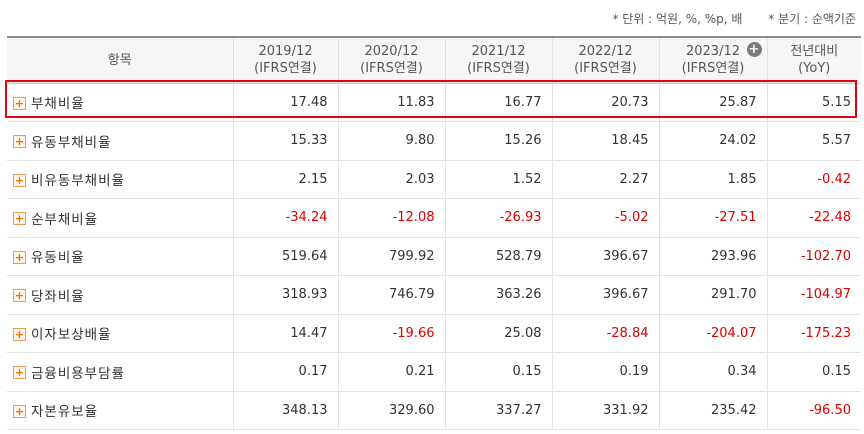 This screenshot has width=864, height=434. What do you see at coordinates (391, 410) in the screenshot?
I see `value-cell: 329.60` at bounding box center [391, 410].